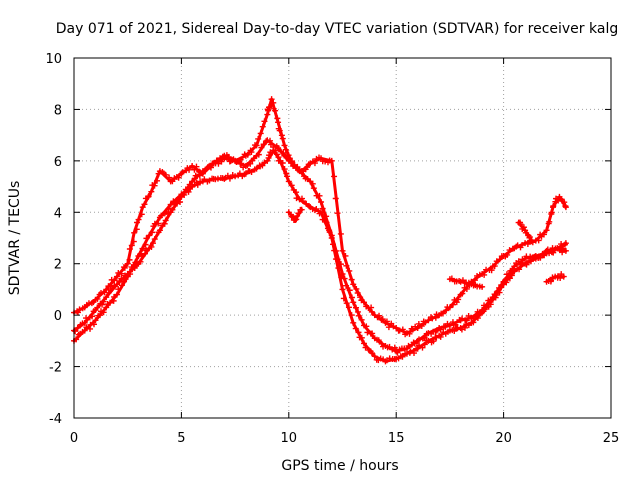  What do you see at coordinates (181, 438) in the screenshot?
I see `x-tick-label: 5` at bounding box center [181, 438].